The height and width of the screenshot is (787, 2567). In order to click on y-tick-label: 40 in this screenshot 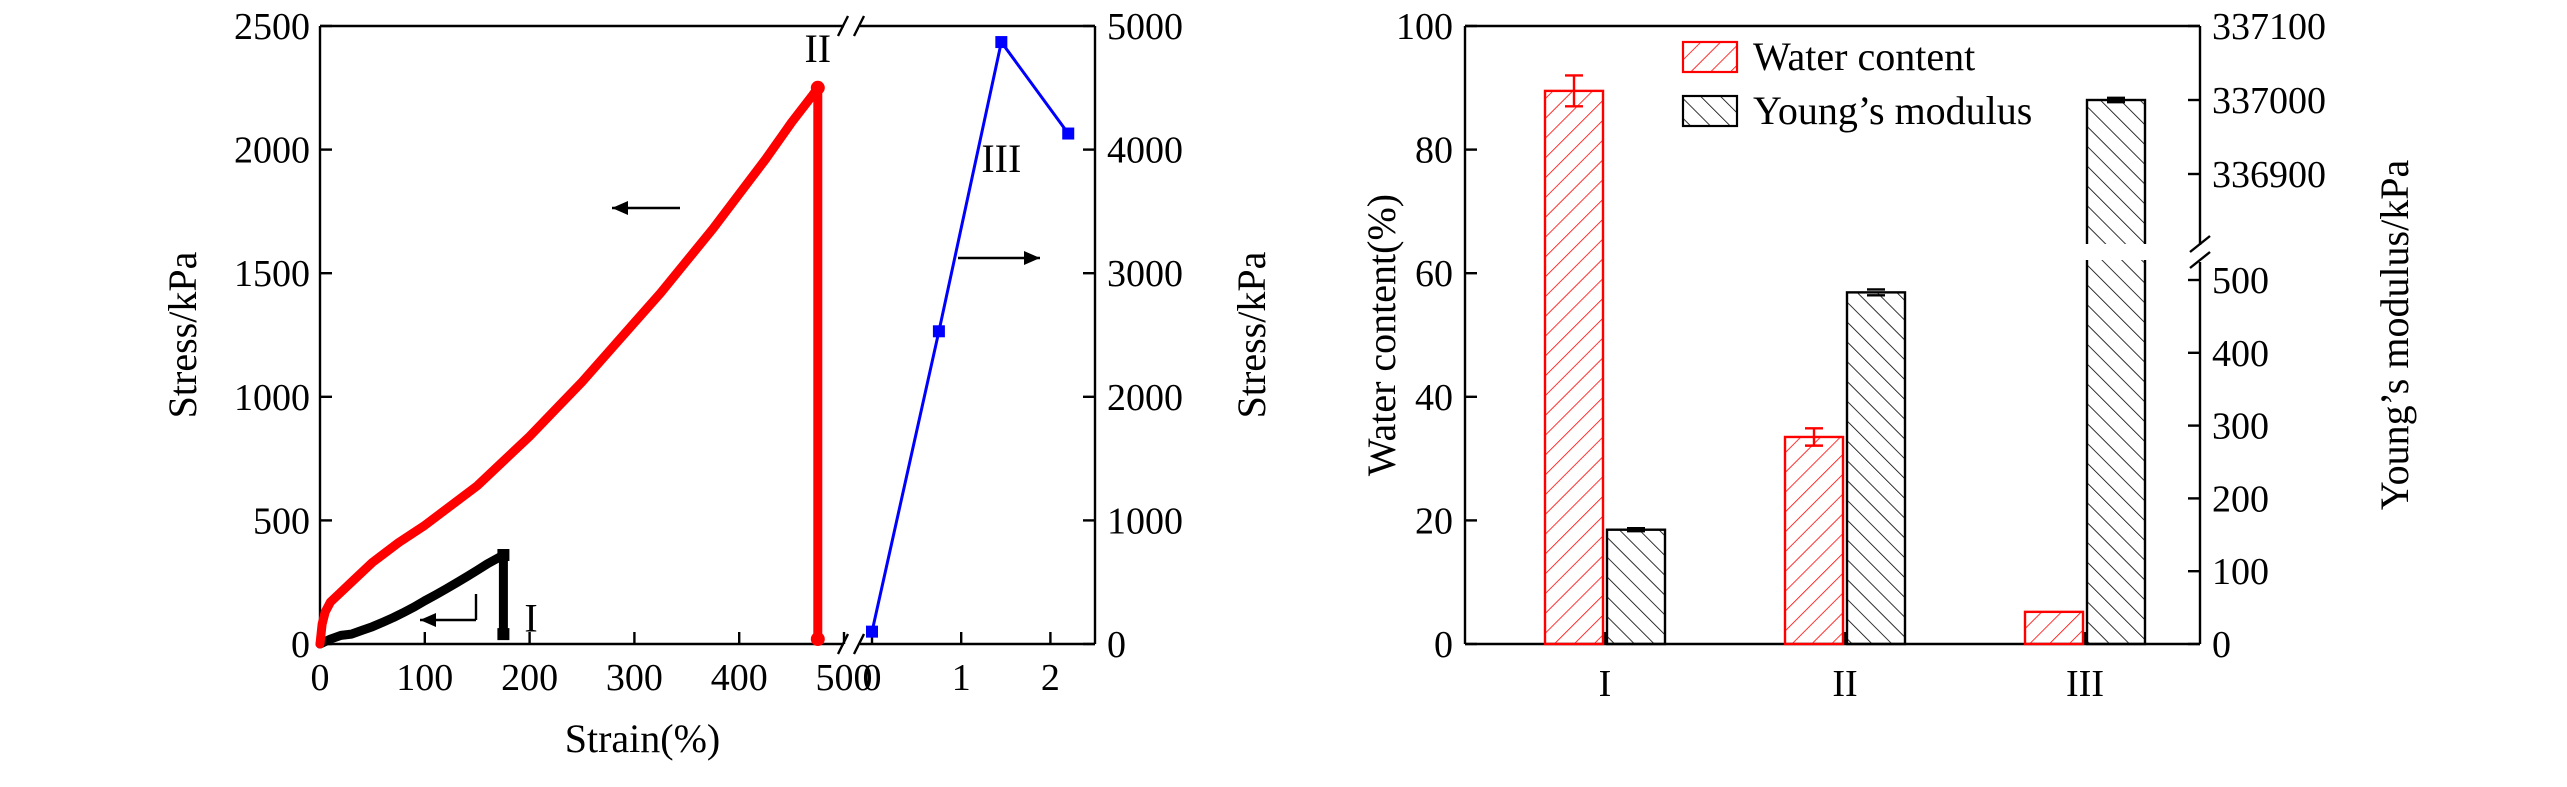, I will do `click(1434, 398)`.